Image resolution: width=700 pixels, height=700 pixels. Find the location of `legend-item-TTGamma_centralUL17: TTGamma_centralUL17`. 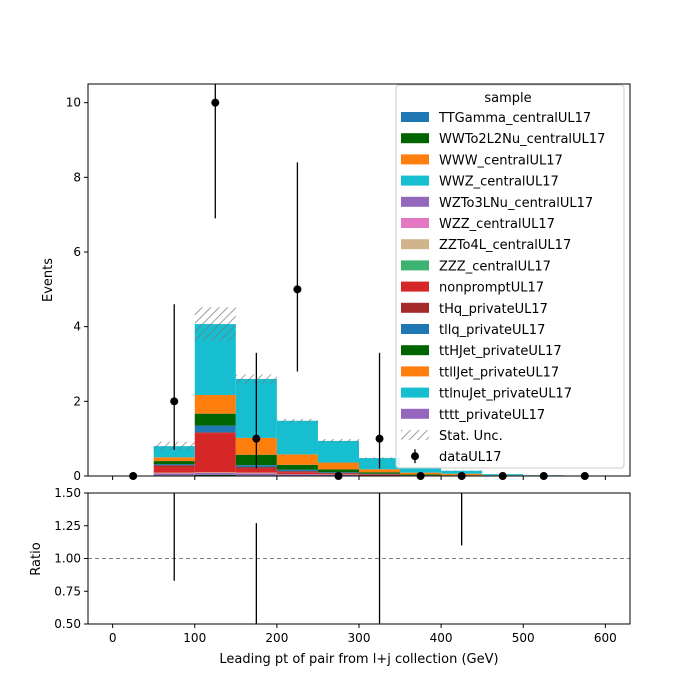

legend-item-TTGamma_centralUL17: TTGamma_centralUL17 is located at coordinates (496, 118).